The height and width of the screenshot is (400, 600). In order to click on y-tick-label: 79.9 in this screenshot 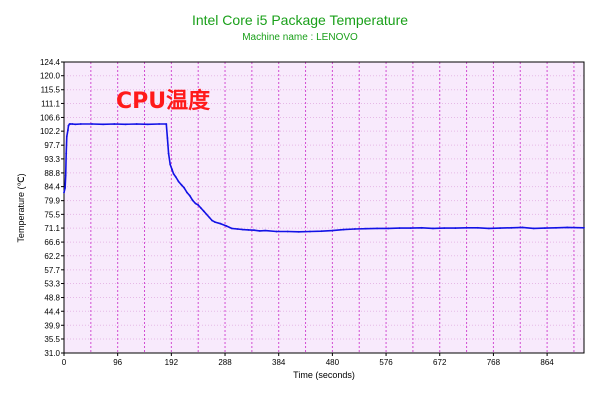, I will do `click(52, 201)`.